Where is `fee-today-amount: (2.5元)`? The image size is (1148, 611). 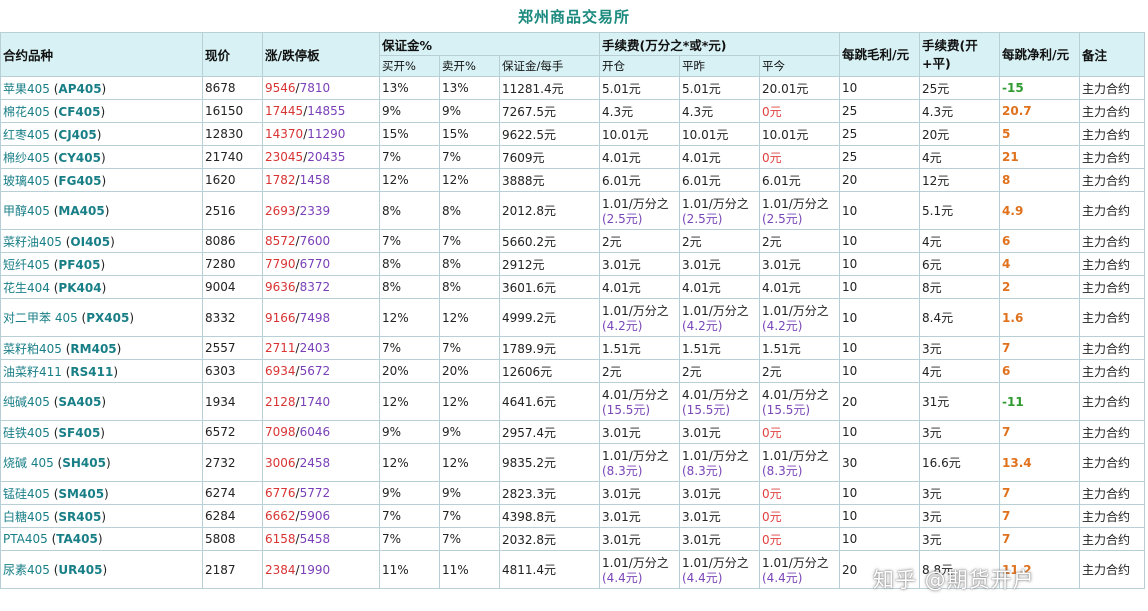
fee-today-amount: (2.5元) is located at coordinates (782, 218).